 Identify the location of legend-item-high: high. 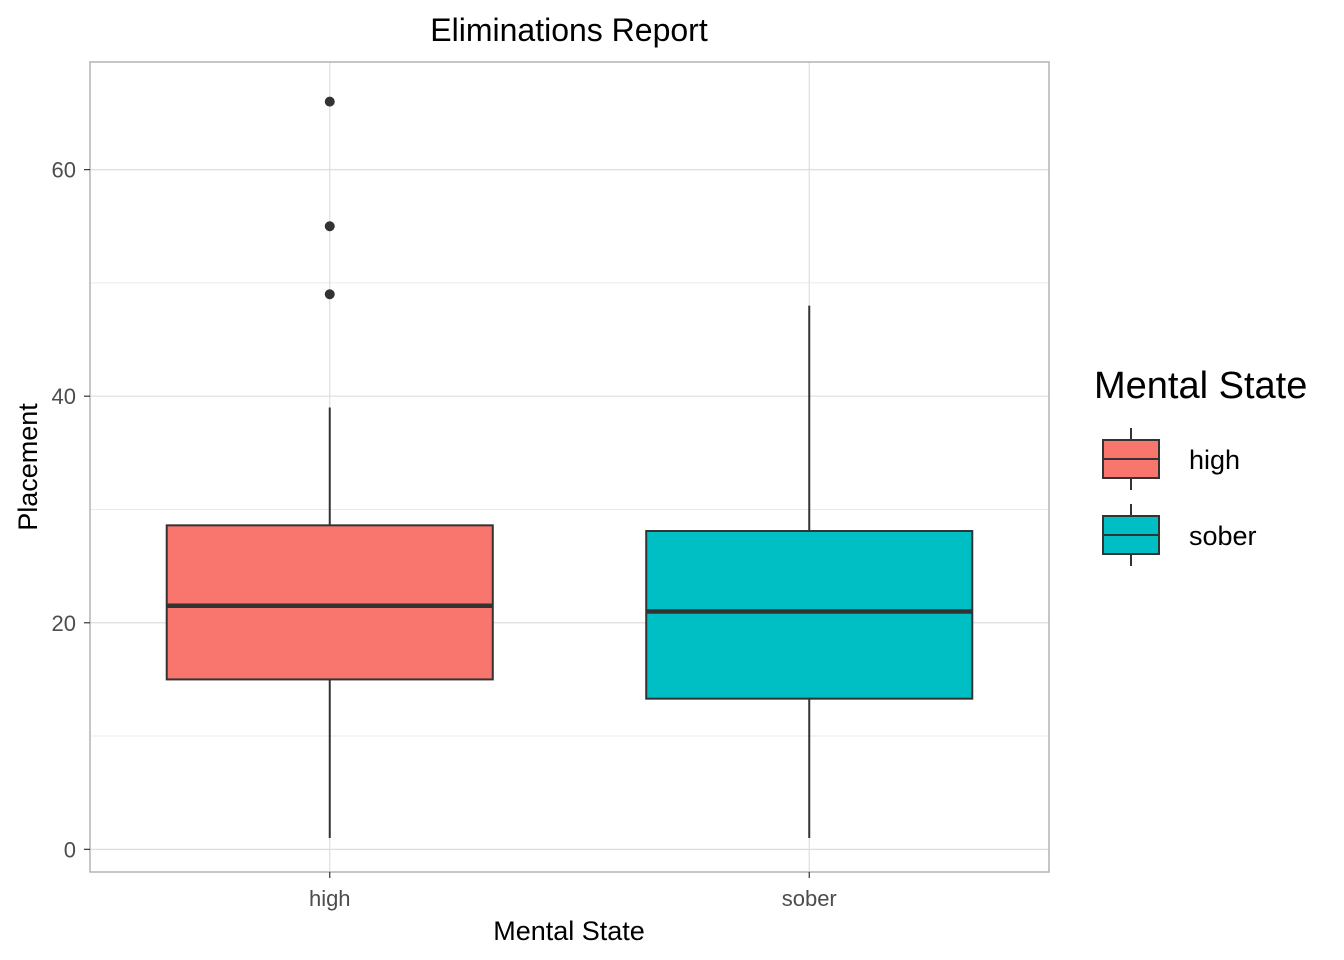
(1171, 459).